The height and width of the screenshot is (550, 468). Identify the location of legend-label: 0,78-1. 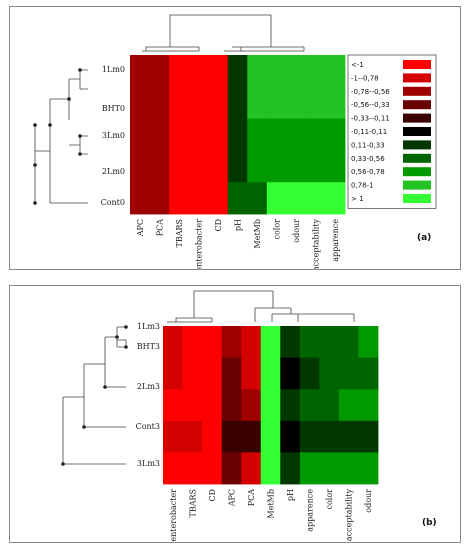
(362, 186).